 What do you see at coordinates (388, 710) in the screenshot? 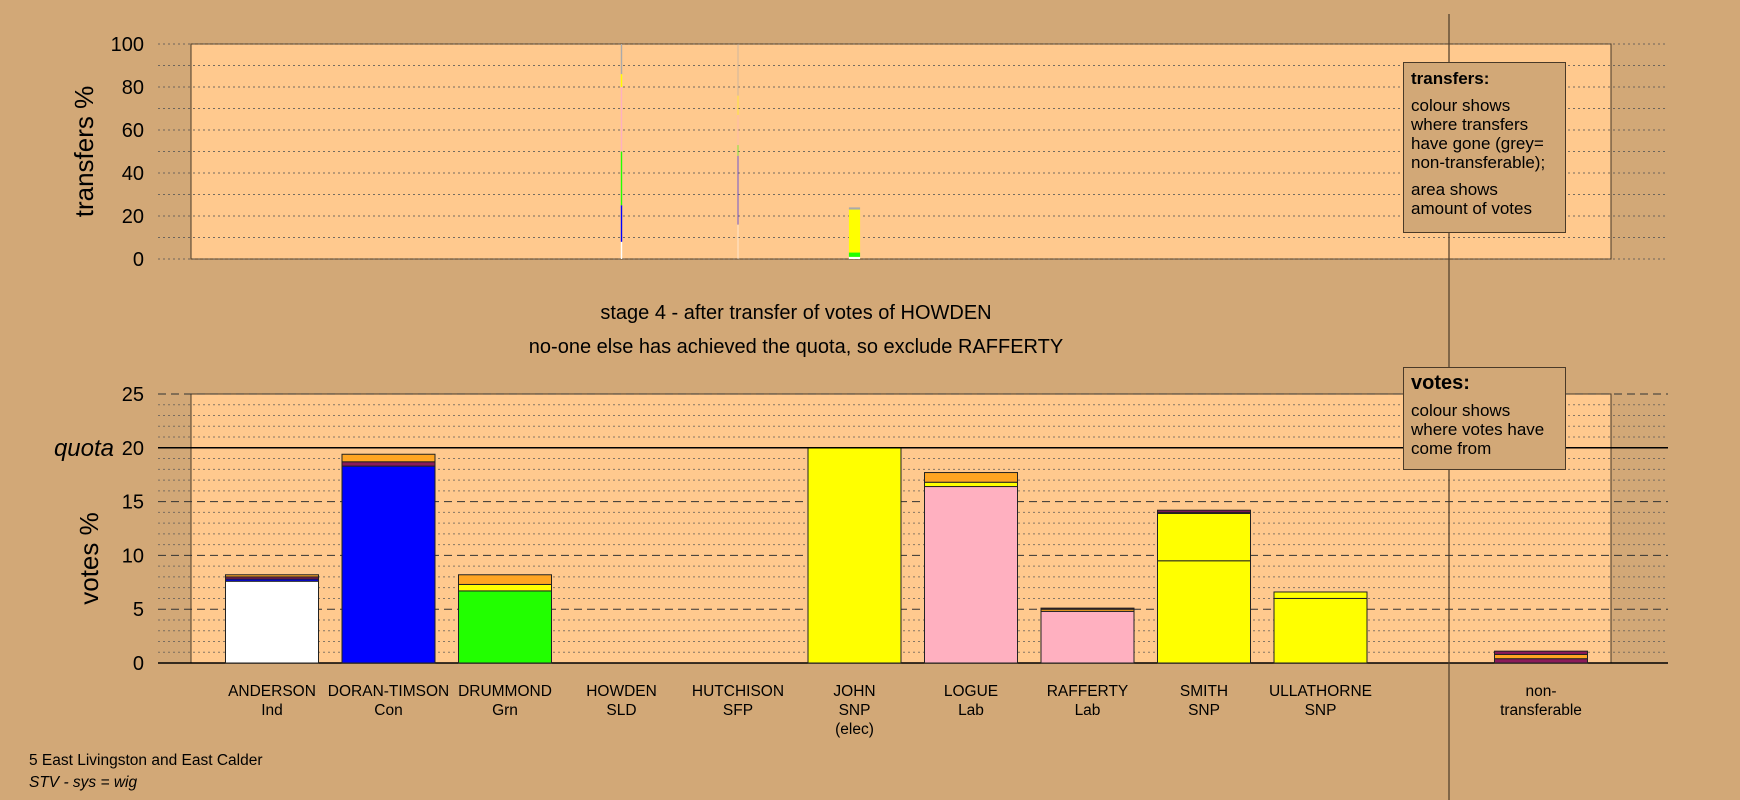
I see `candidate-party: Con` at bounding box center [388, 710].